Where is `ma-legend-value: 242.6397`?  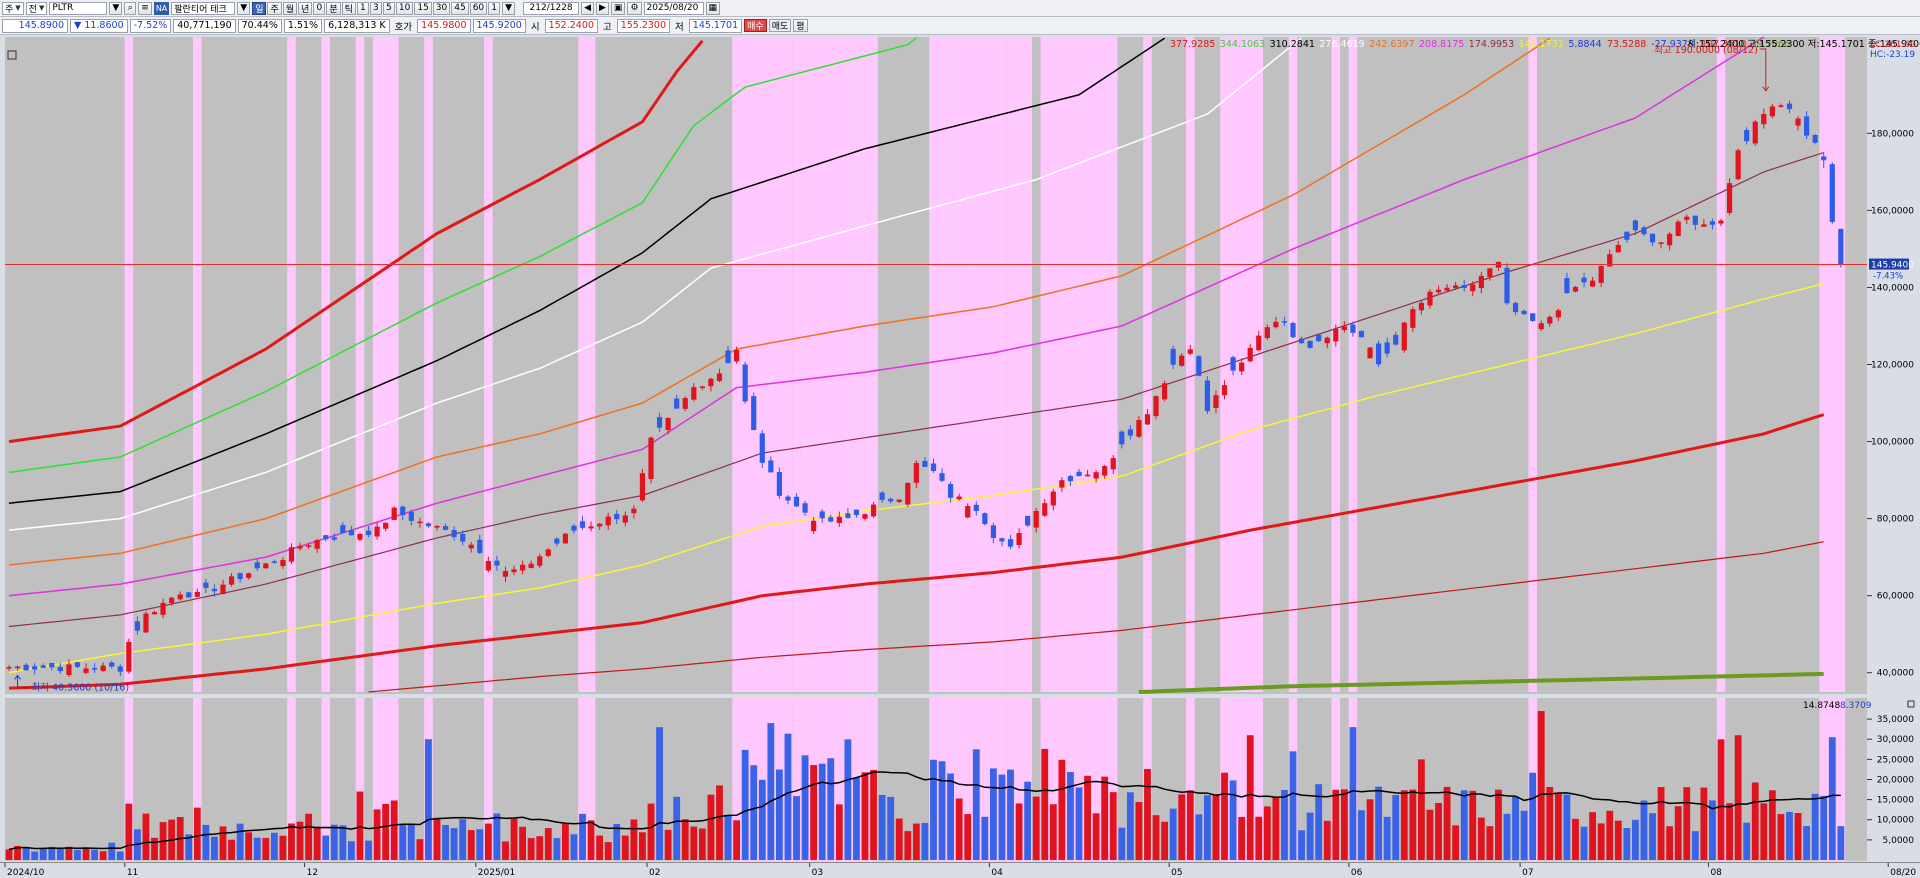
ma-legend-value: 242.6397 is located at coordinates (1391, 44).